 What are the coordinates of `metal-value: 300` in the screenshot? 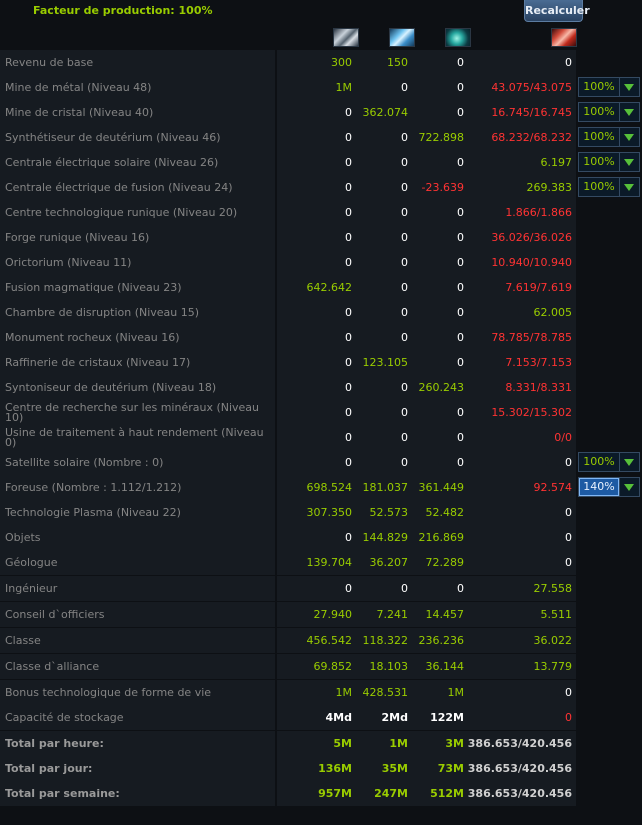 It's located at (315, 62).